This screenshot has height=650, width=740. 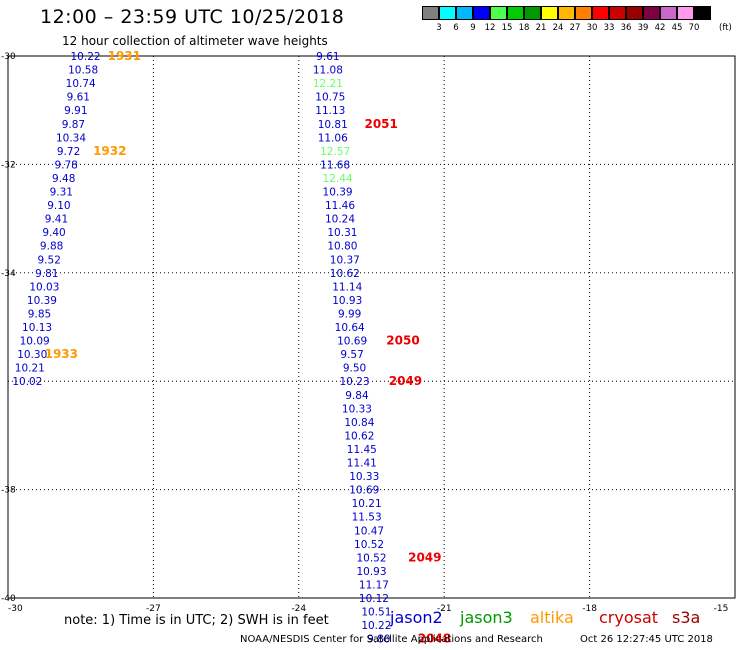 I want to click on wave-height-value: 9.84, so click(x=357, y=396).